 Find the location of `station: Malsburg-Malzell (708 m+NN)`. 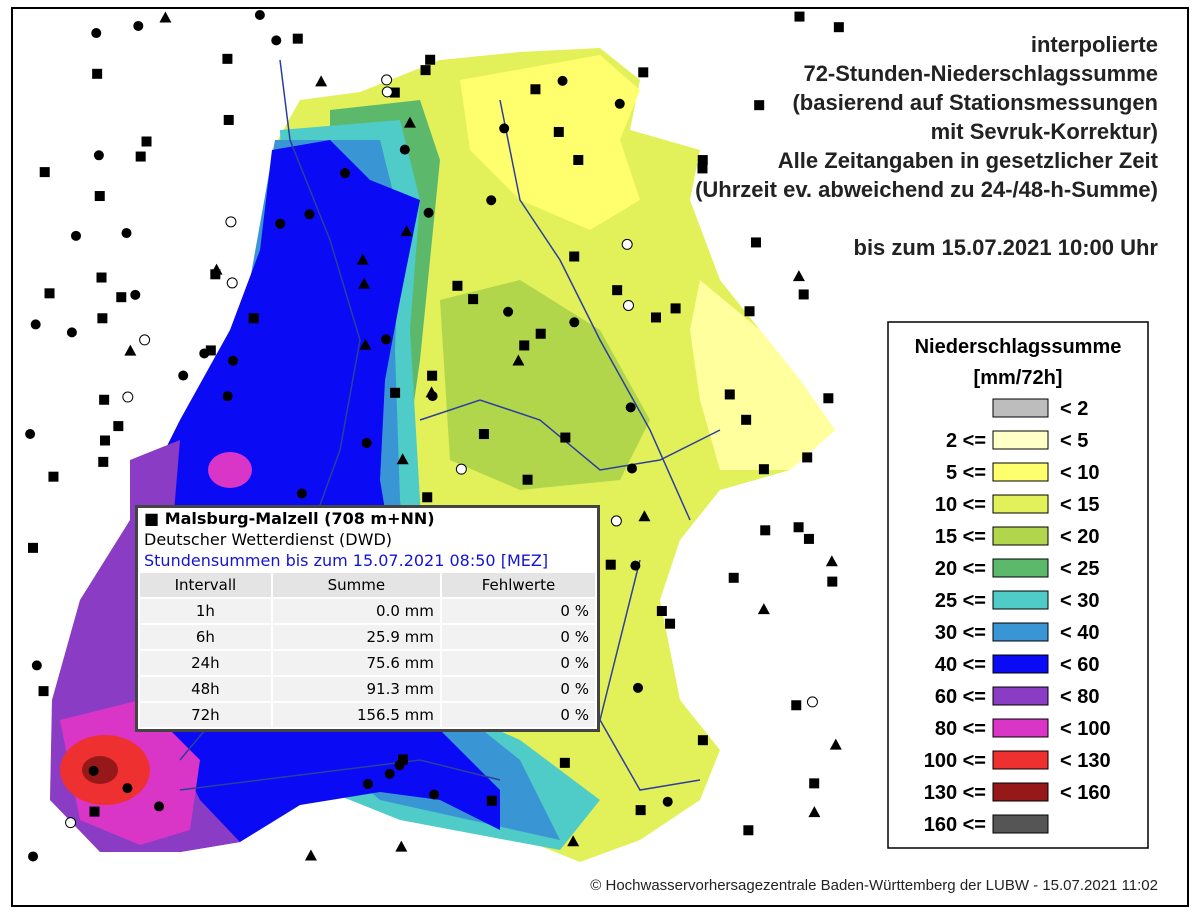

station: Malsburg-Malzell (708 m+NN) is located at coordinates (299, 518).